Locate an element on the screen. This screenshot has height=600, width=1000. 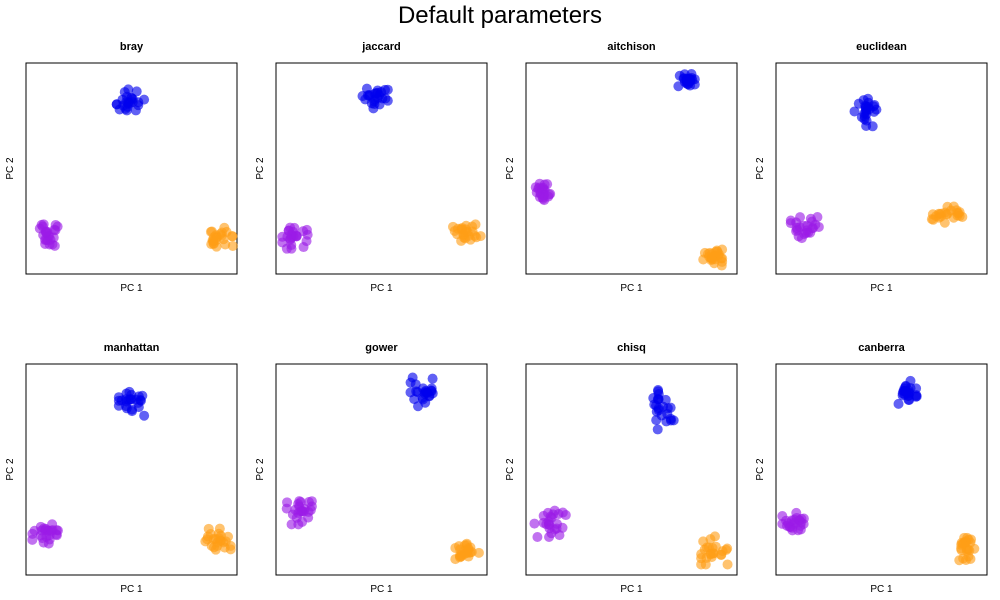
panel-aitchison: aitchison PC 1 PC 2 is located at coordinates (621, 167).